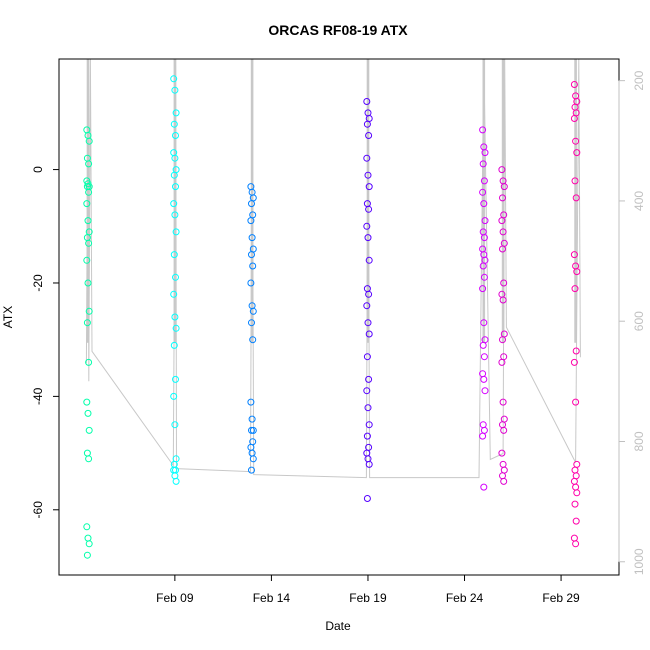  What do you see at coordinates (639, 561) in the screenshot?
I see `right-tick-label: 1000` at bounding box center [639, 561].